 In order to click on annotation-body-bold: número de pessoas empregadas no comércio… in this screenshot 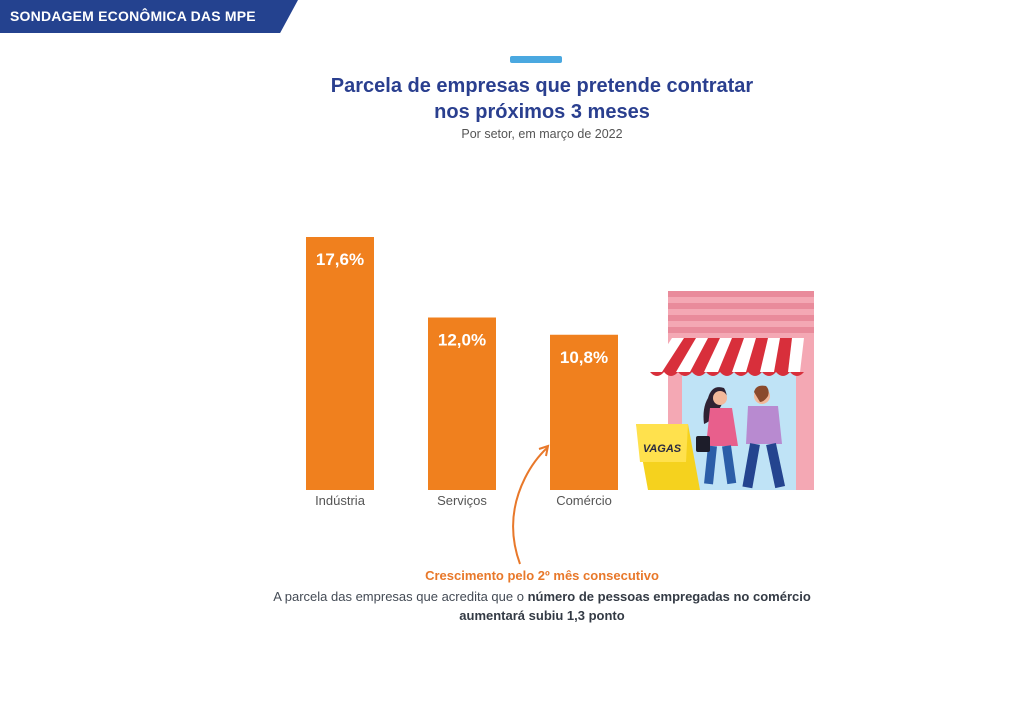, I will do `click(635, 606)`.